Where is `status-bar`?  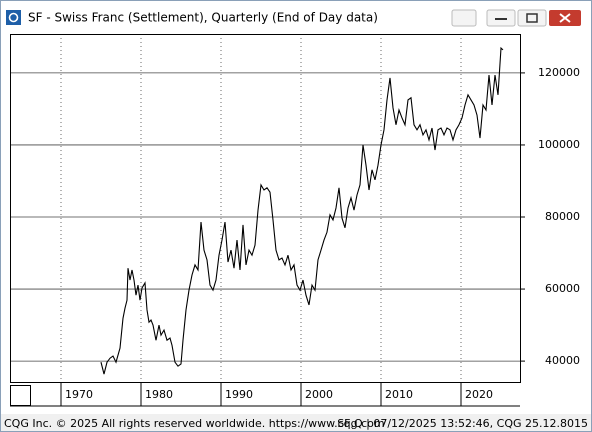
status-bar is located at coordinates (296, 422).